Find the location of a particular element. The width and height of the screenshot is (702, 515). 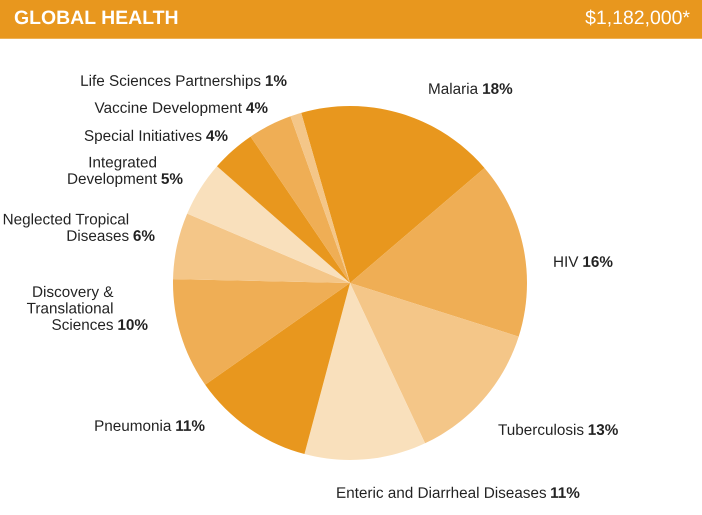

data-label: 1% is located at coordinates (276, 80).